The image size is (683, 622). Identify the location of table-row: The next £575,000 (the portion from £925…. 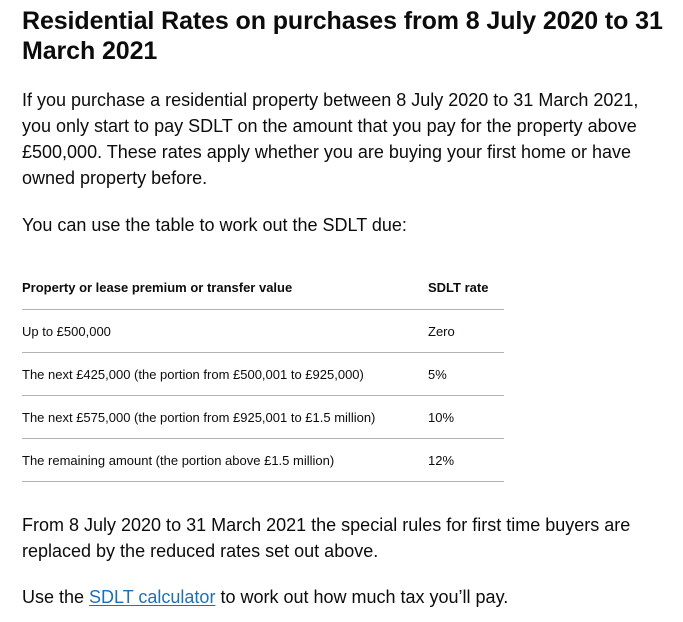
(263, 417).